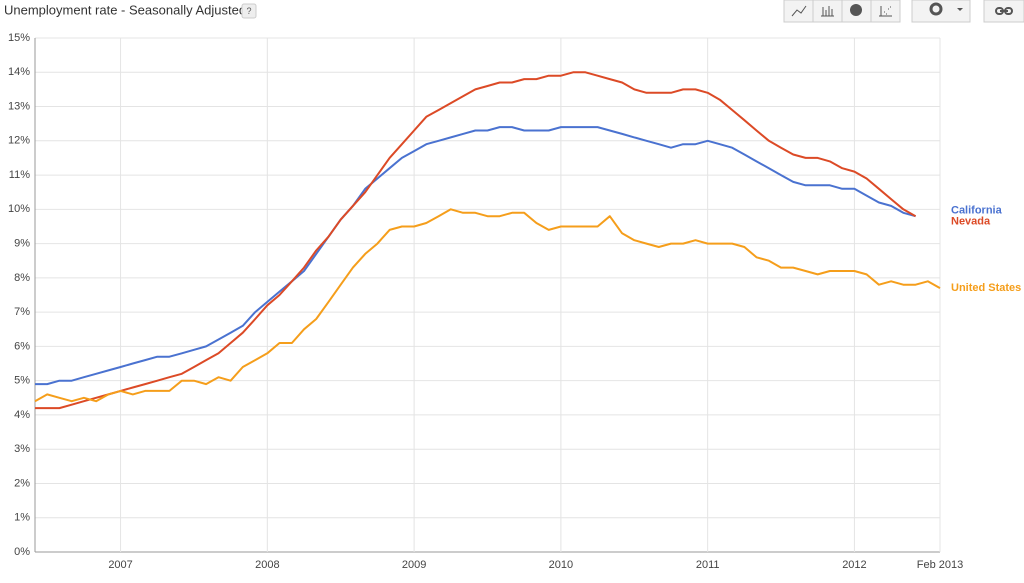 This screenshot has height=583, width=1024. What do you see at coordinates (22, 518) in the screenshot?
I see `y-tick-label: 1%` at bounding box center [22, 518].